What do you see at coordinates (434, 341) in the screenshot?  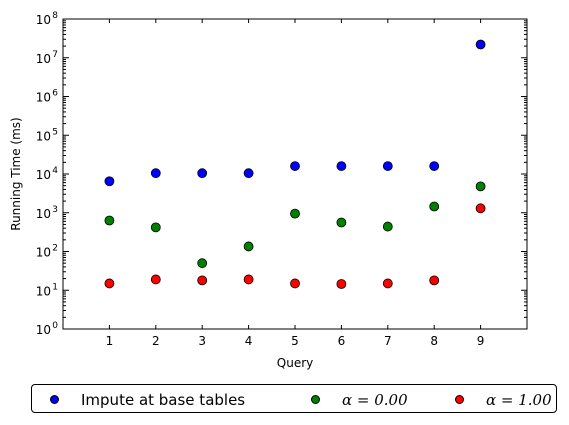 I see `x-tick-label: 8` at bounding box center [434, 341].